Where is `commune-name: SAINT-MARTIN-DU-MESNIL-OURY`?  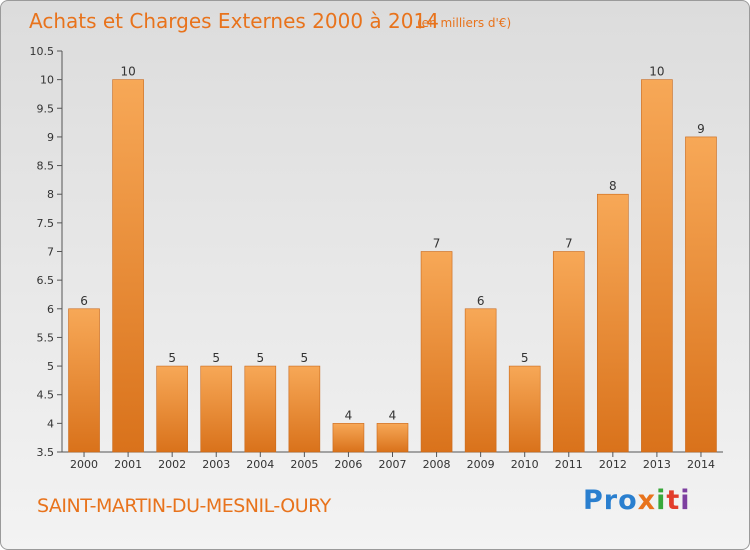 commune-name: SAINT-MARTIN-DU-MESNIL-OURY is located at coordinates (184, 506).